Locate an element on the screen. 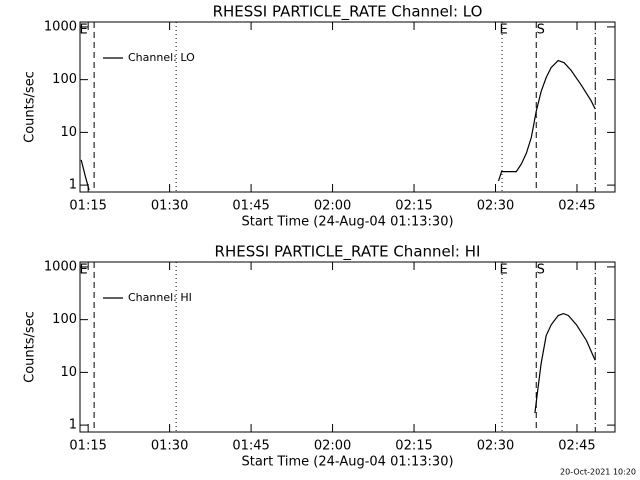 Image resolution: width=640 pixels, height=480 pixels. legend-label: Channel: HI is located at coordinates (160, 297).